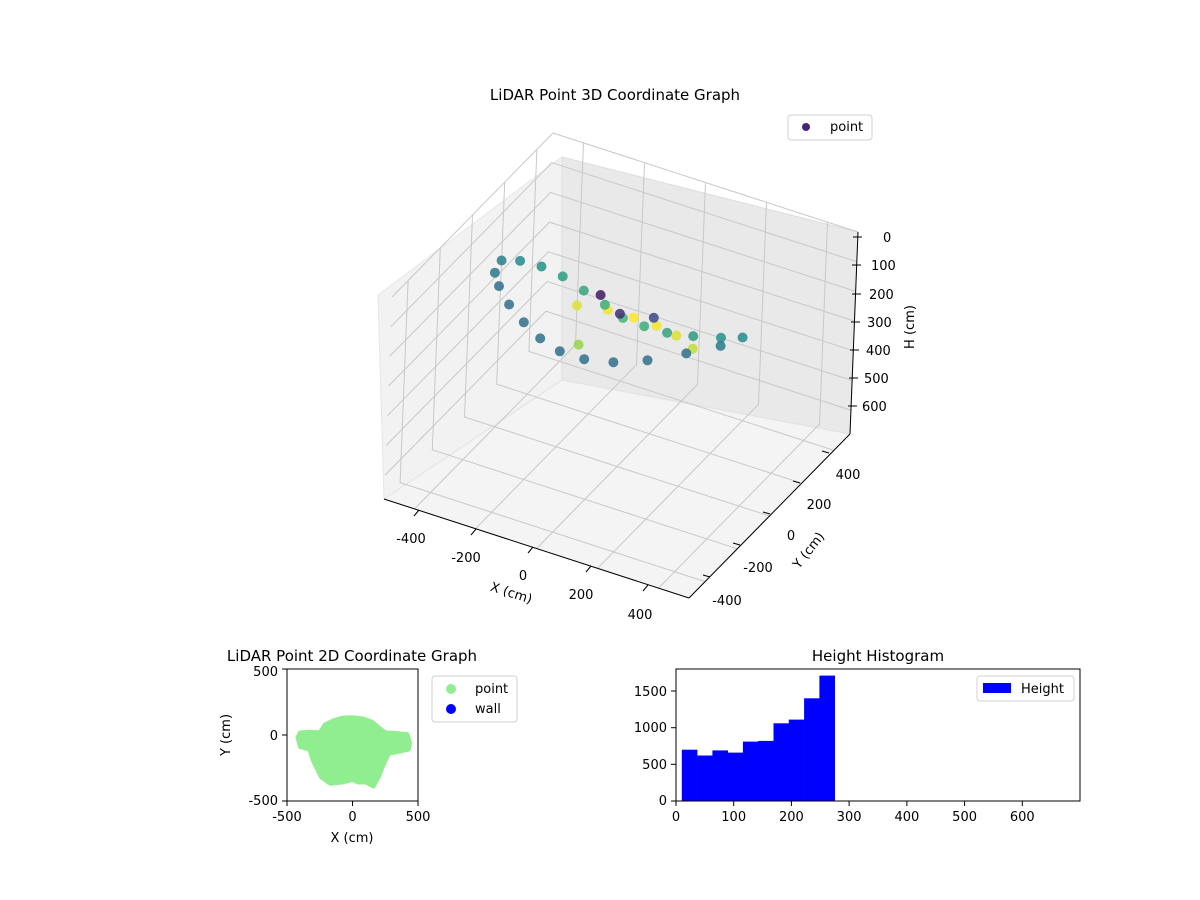 This screenshot has width=1200, height=900. What do you see at coordinates (878, 735) in the screenshot?
I see `plot-frame-histogram` at bounding box center [878, 735].